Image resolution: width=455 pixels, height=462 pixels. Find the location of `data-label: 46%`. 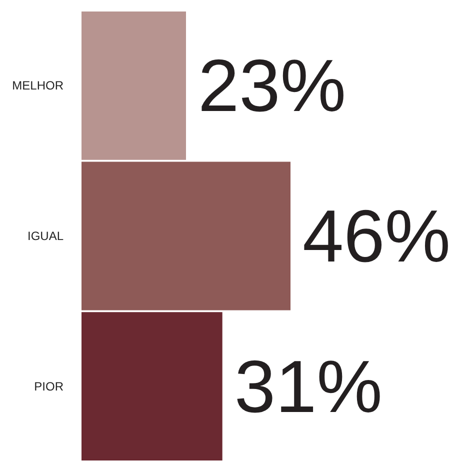

data-label: 46% is located at coordinates (376, 236).